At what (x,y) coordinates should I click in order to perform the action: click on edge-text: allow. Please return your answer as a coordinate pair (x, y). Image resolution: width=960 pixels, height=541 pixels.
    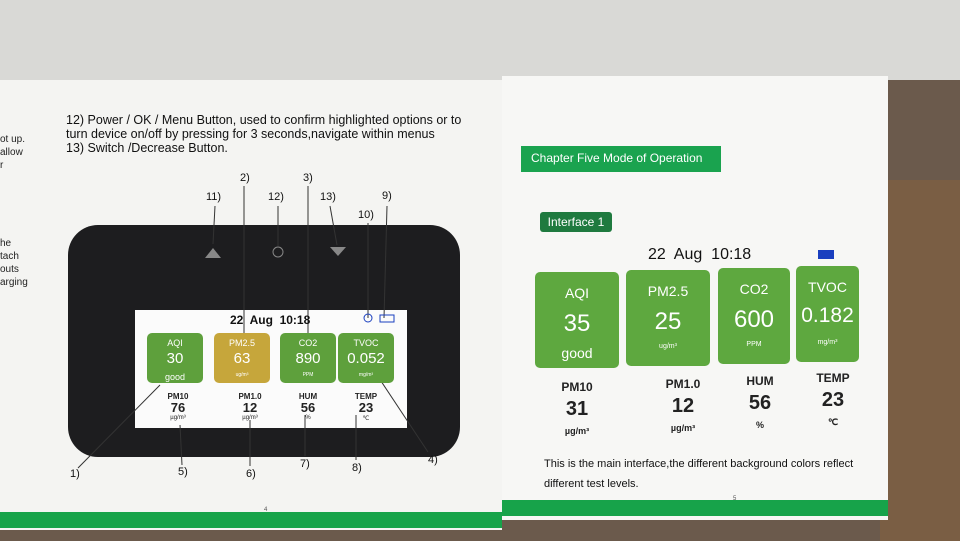
    Looking at the image, I should click on (11, 152).